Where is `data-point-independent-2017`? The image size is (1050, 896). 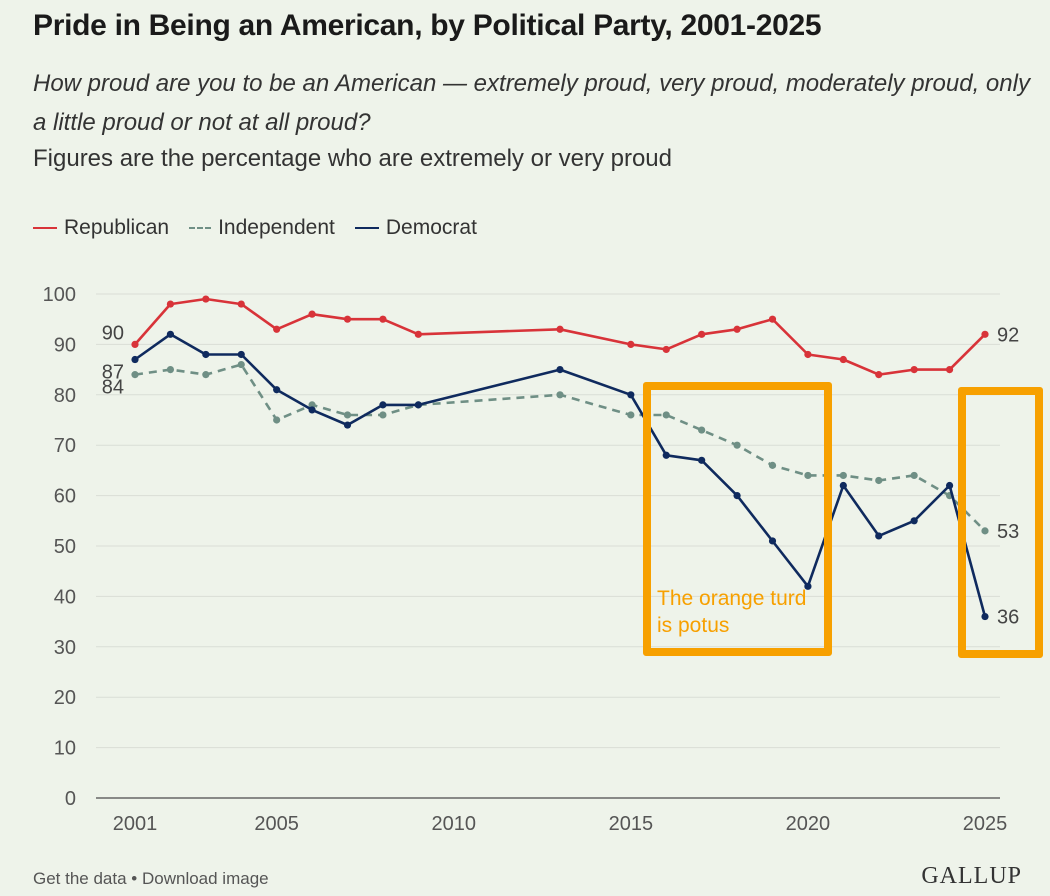
data-point-independent-2017 is located at coordinates (702, 430).